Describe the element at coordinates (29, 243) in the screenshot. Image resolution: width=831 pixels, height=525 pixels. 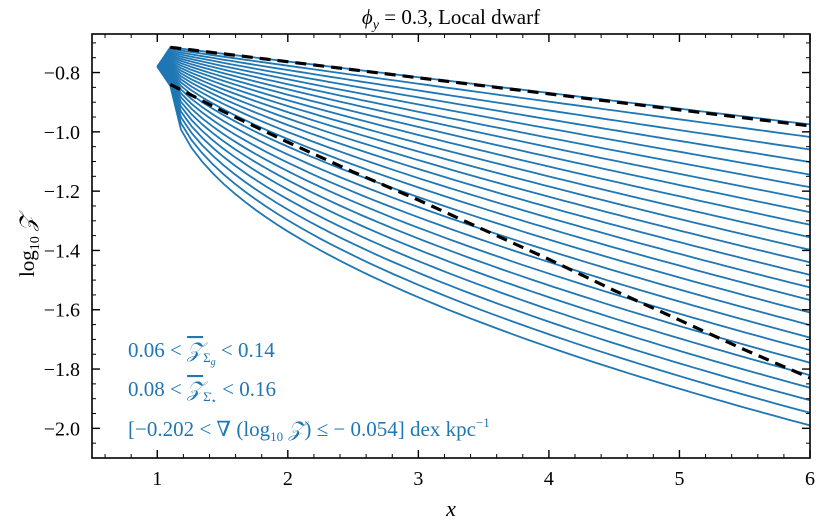
I see `y-axis-title: log10 𝒵` at that location.